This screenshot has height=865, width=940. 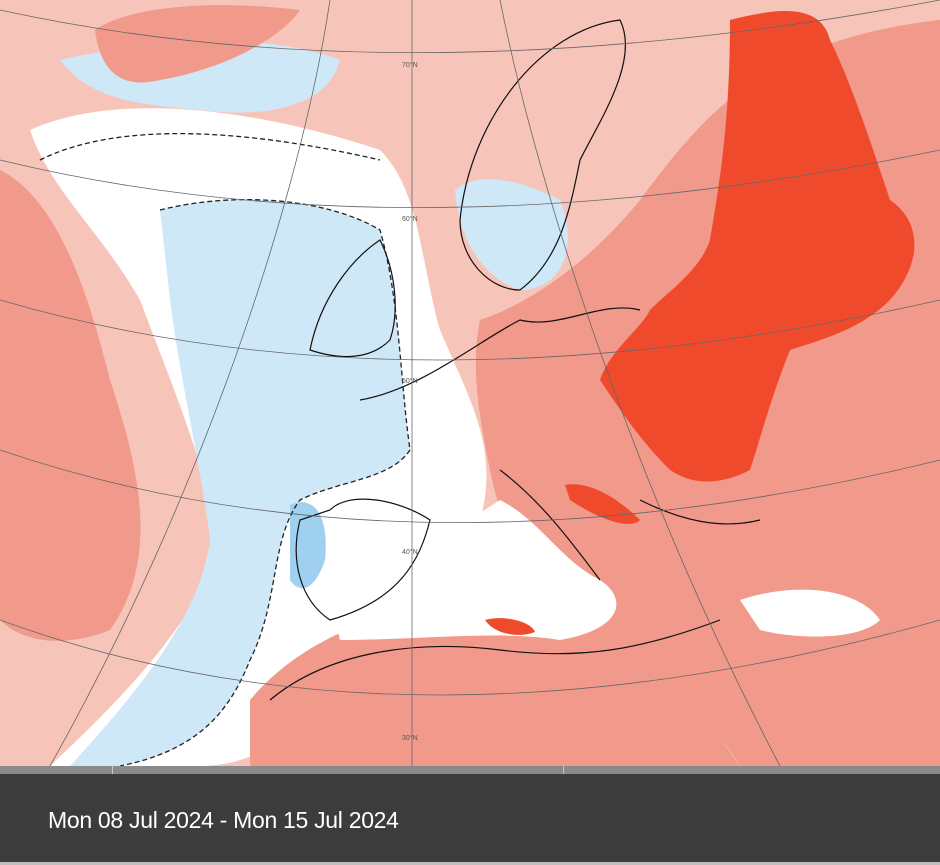 What do you see at coordinates (473, 570) in the screenshot?
I see `mediterranean-near-normal` at bounding box center [473, 570].